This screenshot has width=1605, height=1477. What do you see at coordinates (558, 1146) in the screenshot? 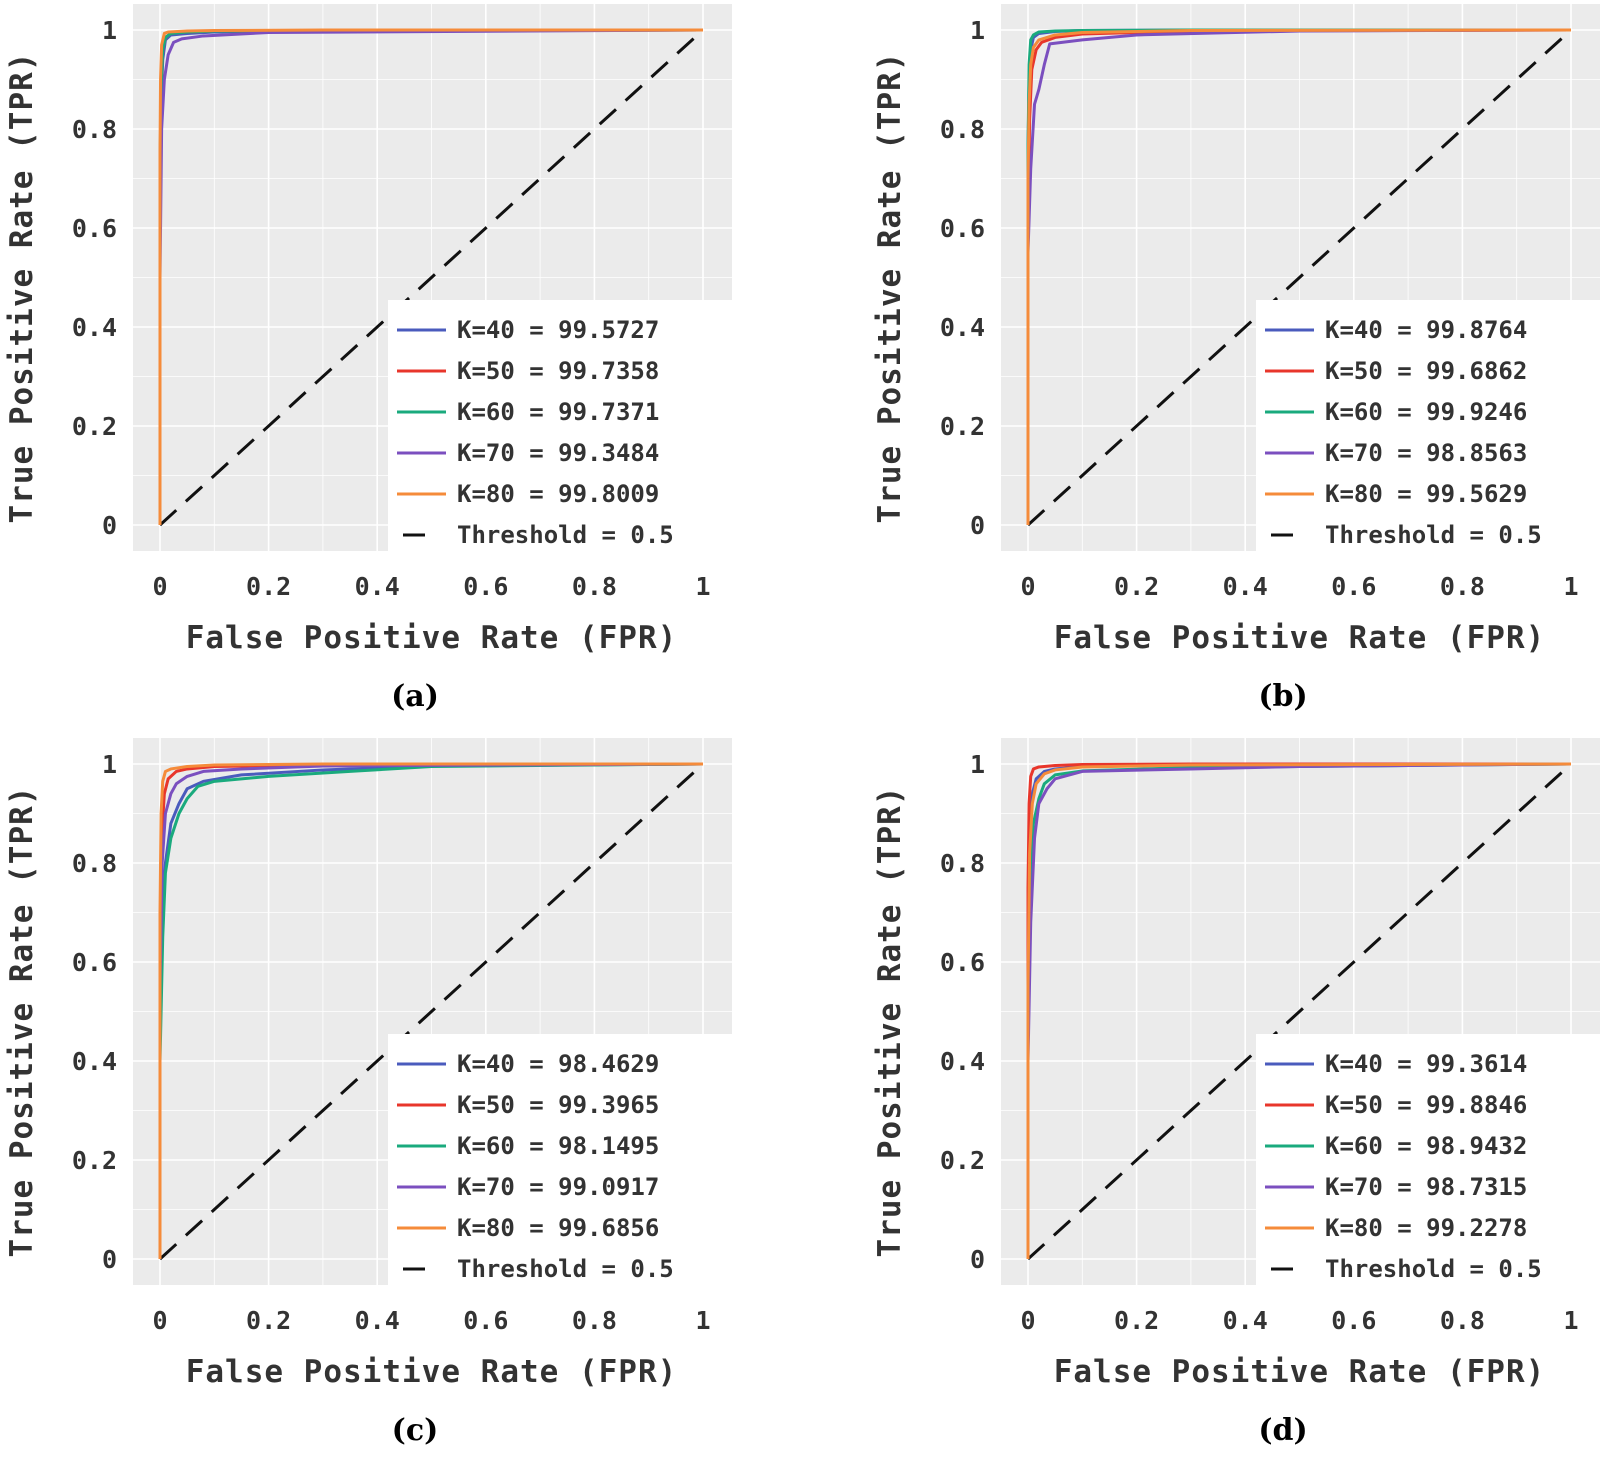
I see `legend-label: K=60 = 98.1495` at bounding box center [558, 1146].